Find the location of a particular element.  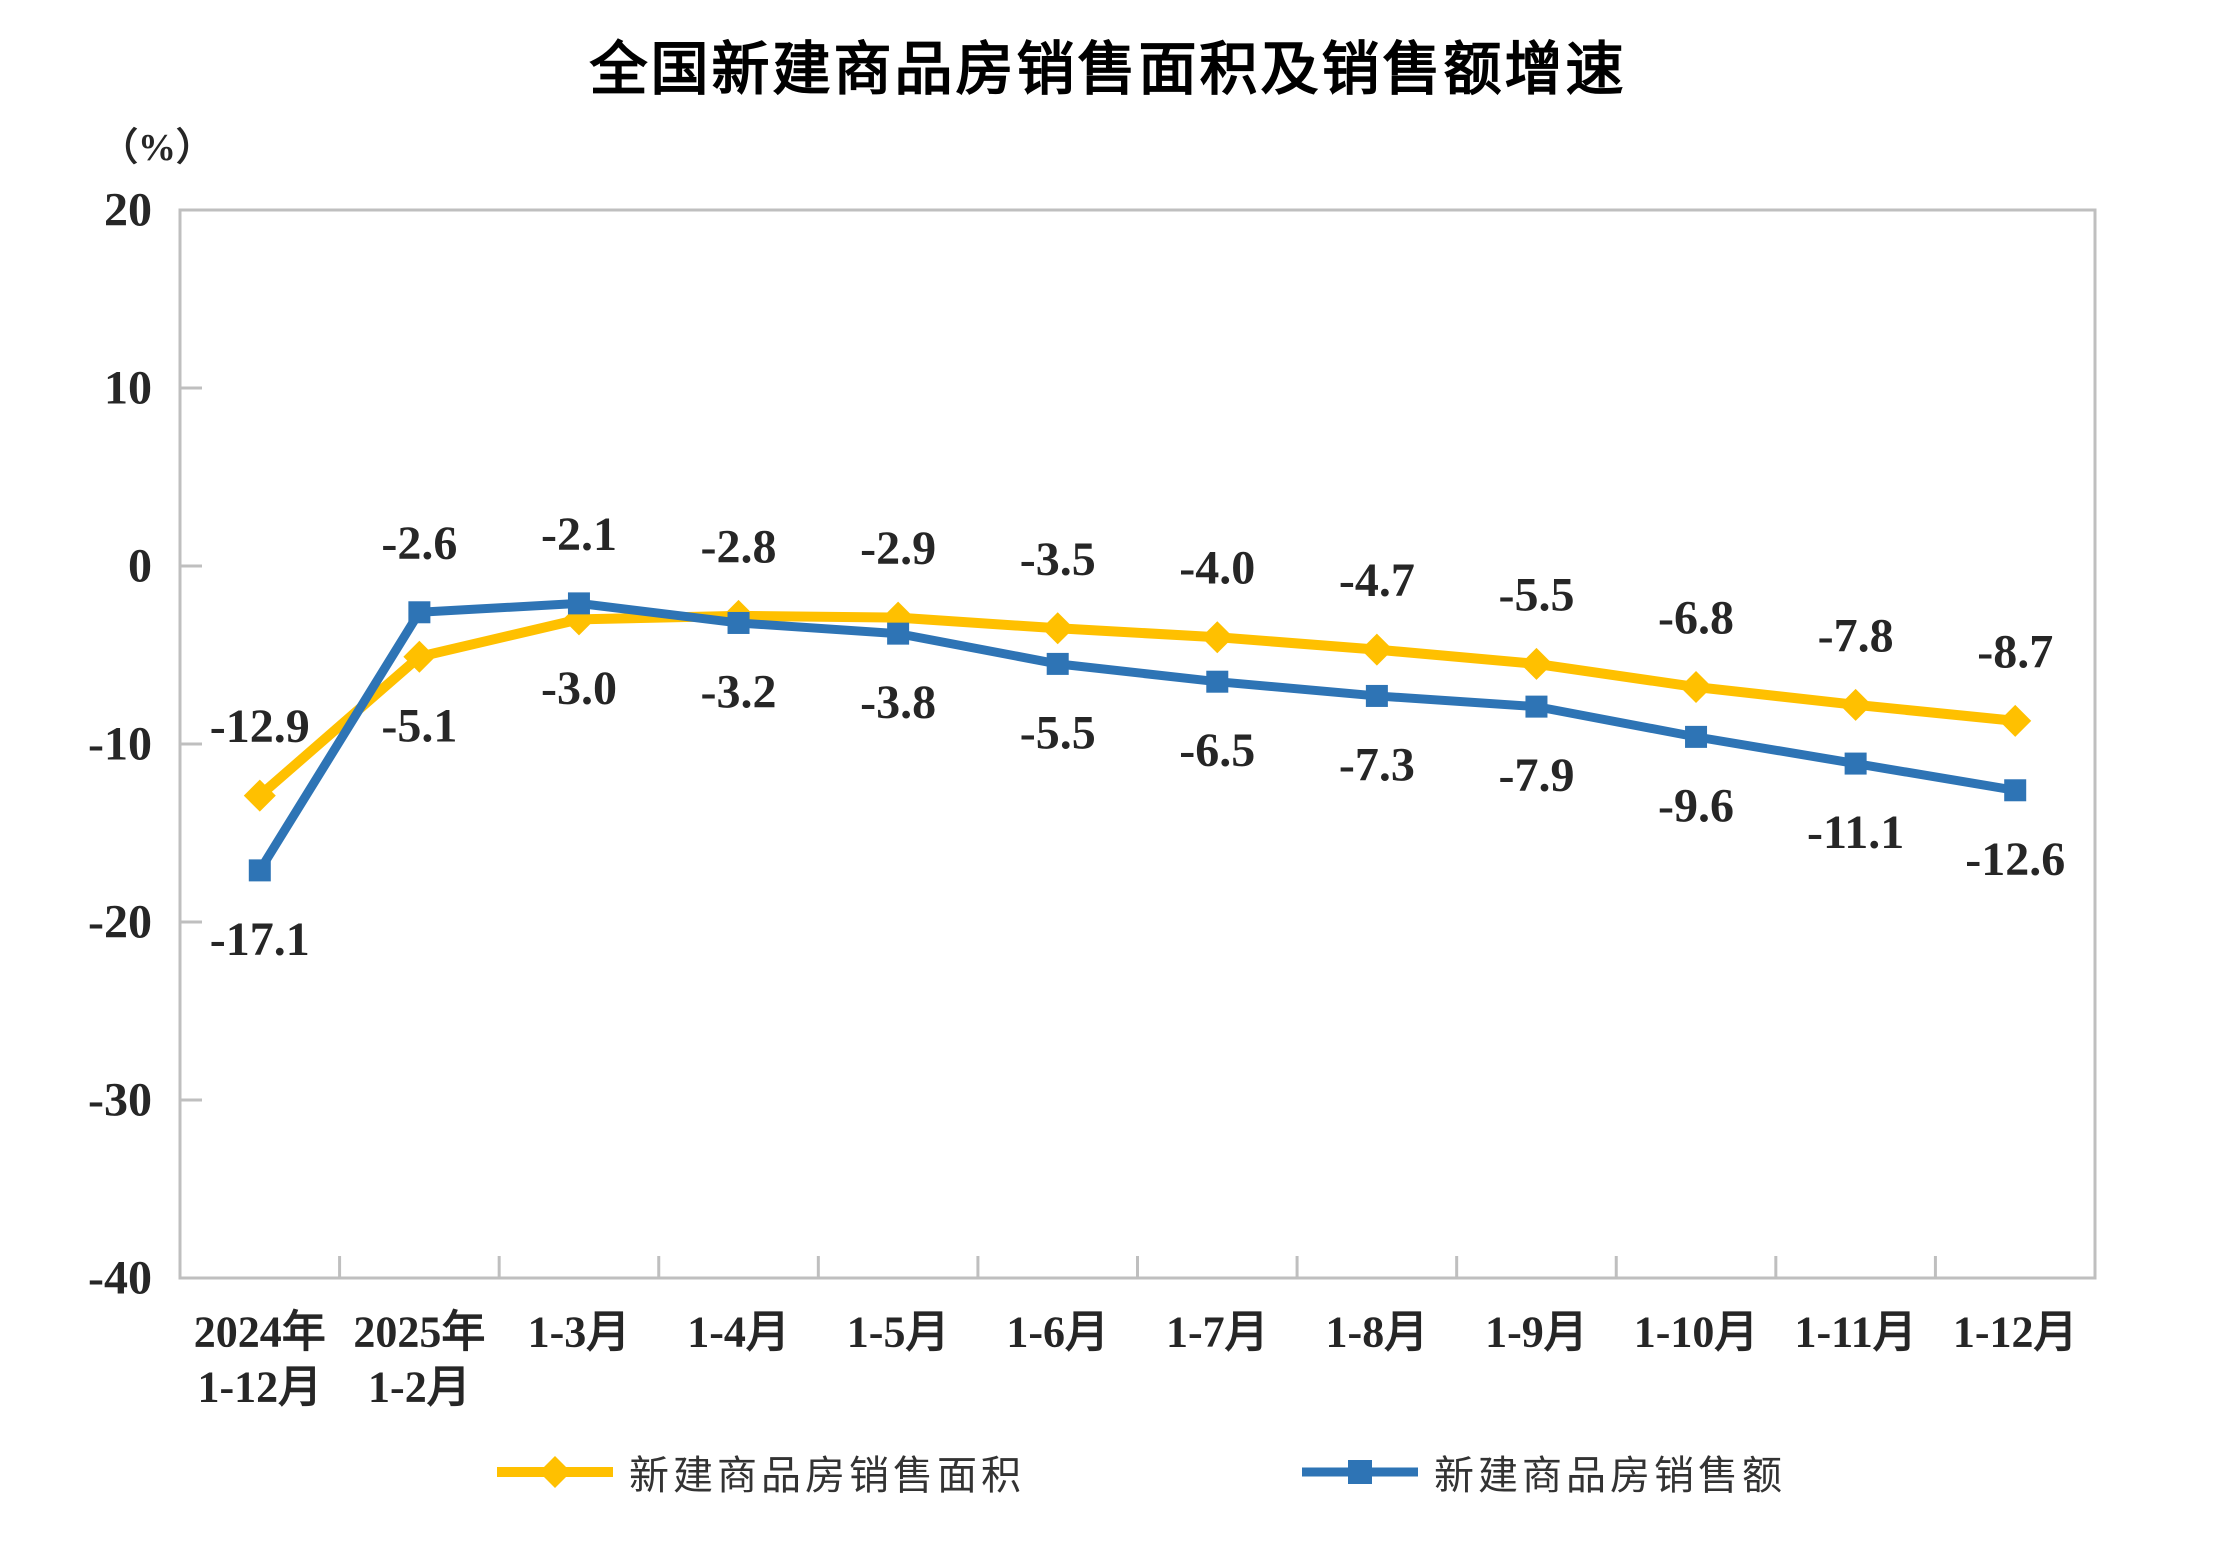

legend-item-sales-area: 新建商品房销售面积 is located at coordinates (760, 1473).